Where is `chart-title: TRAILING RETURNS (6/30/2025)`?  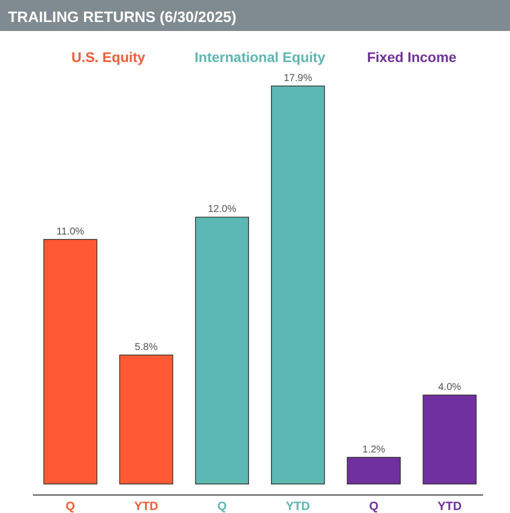
chart-title: TRAILING RETURNS (6/30/2025) is located at coordinates (122, 17).